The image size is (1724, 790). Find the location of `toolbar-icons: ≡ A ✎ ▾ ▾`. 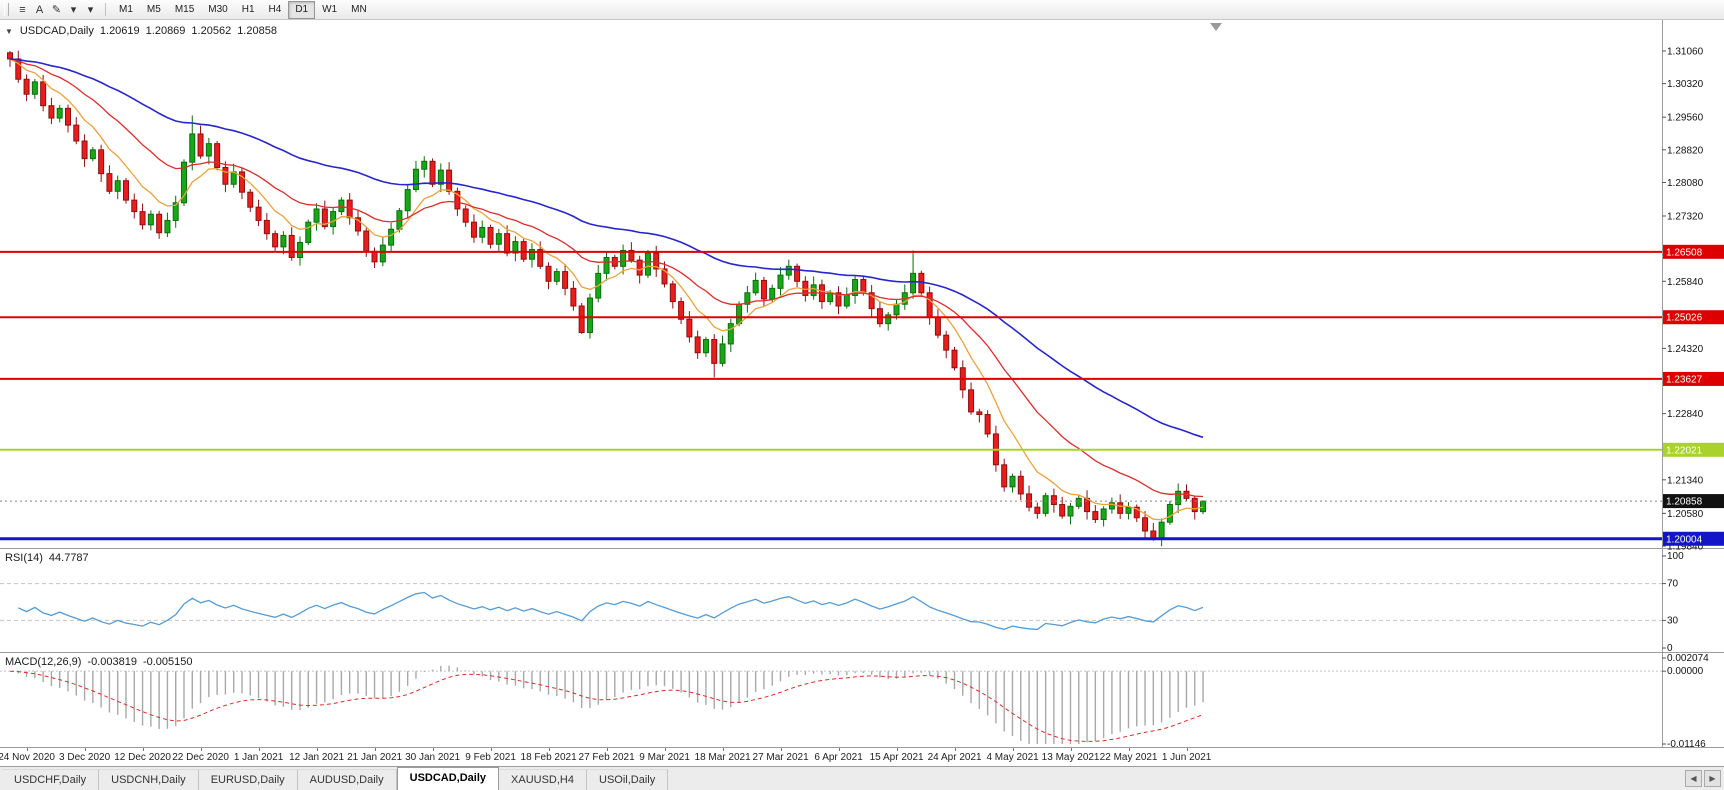

toolbar-icons: ≡ A ✎ ▾ ▾ is located at coordinates (56, 9).